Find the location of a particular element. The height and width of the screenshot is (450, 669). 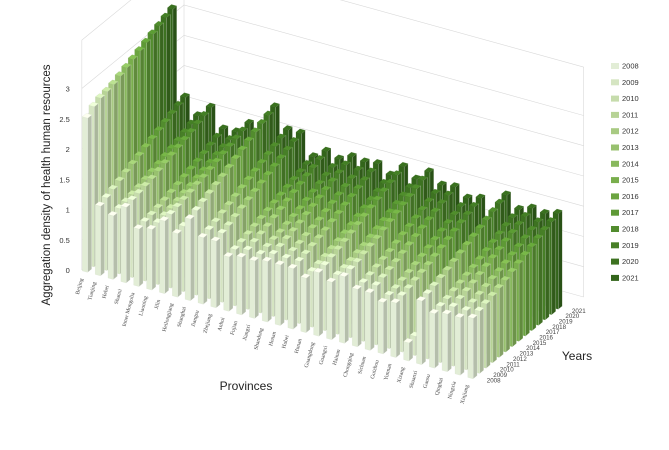

z-tick-label: 1.5 is located at coordinates (64, 179).